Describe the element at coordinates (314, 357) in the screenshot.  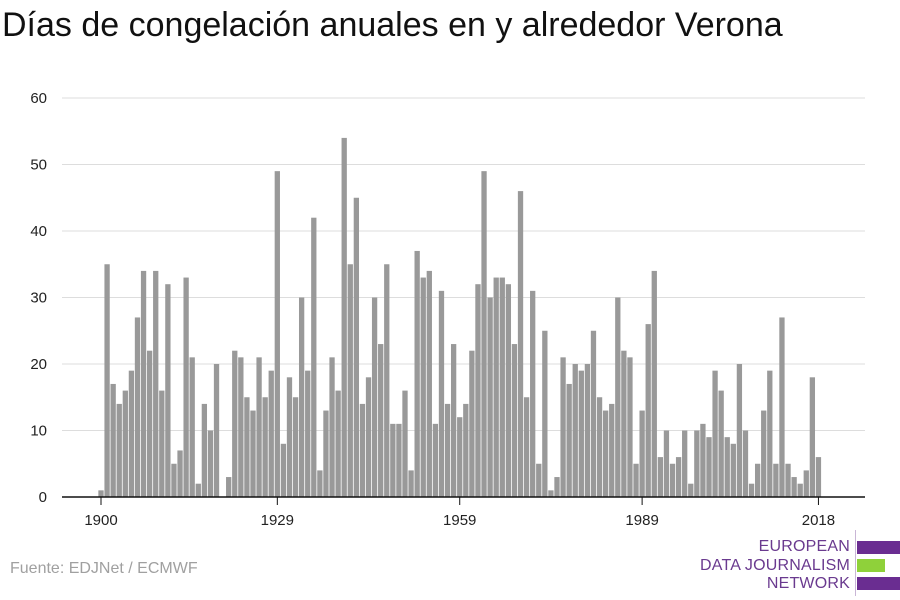
I see `bar-1935` at that location.